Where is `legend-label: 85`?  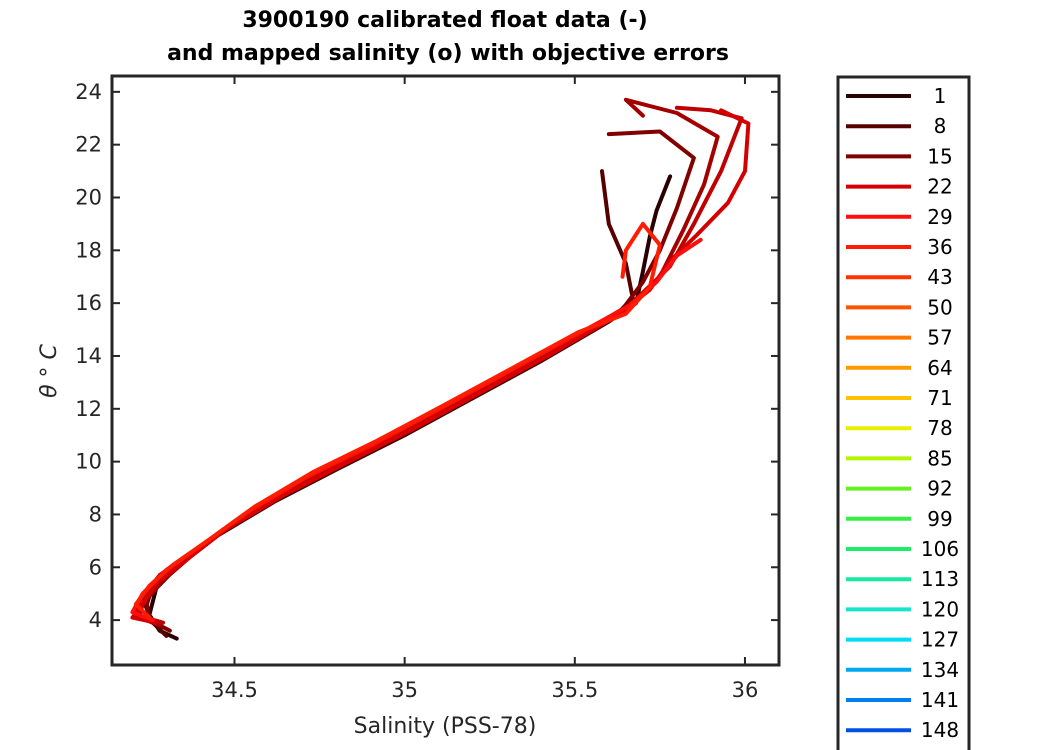 legend-label: 85 is located at coordinates (939, 458).